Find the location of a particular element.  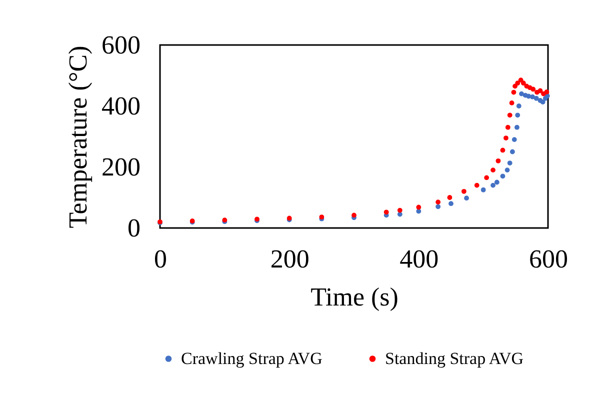

x-tick-label: 600 is located at coordinates (548, 259).